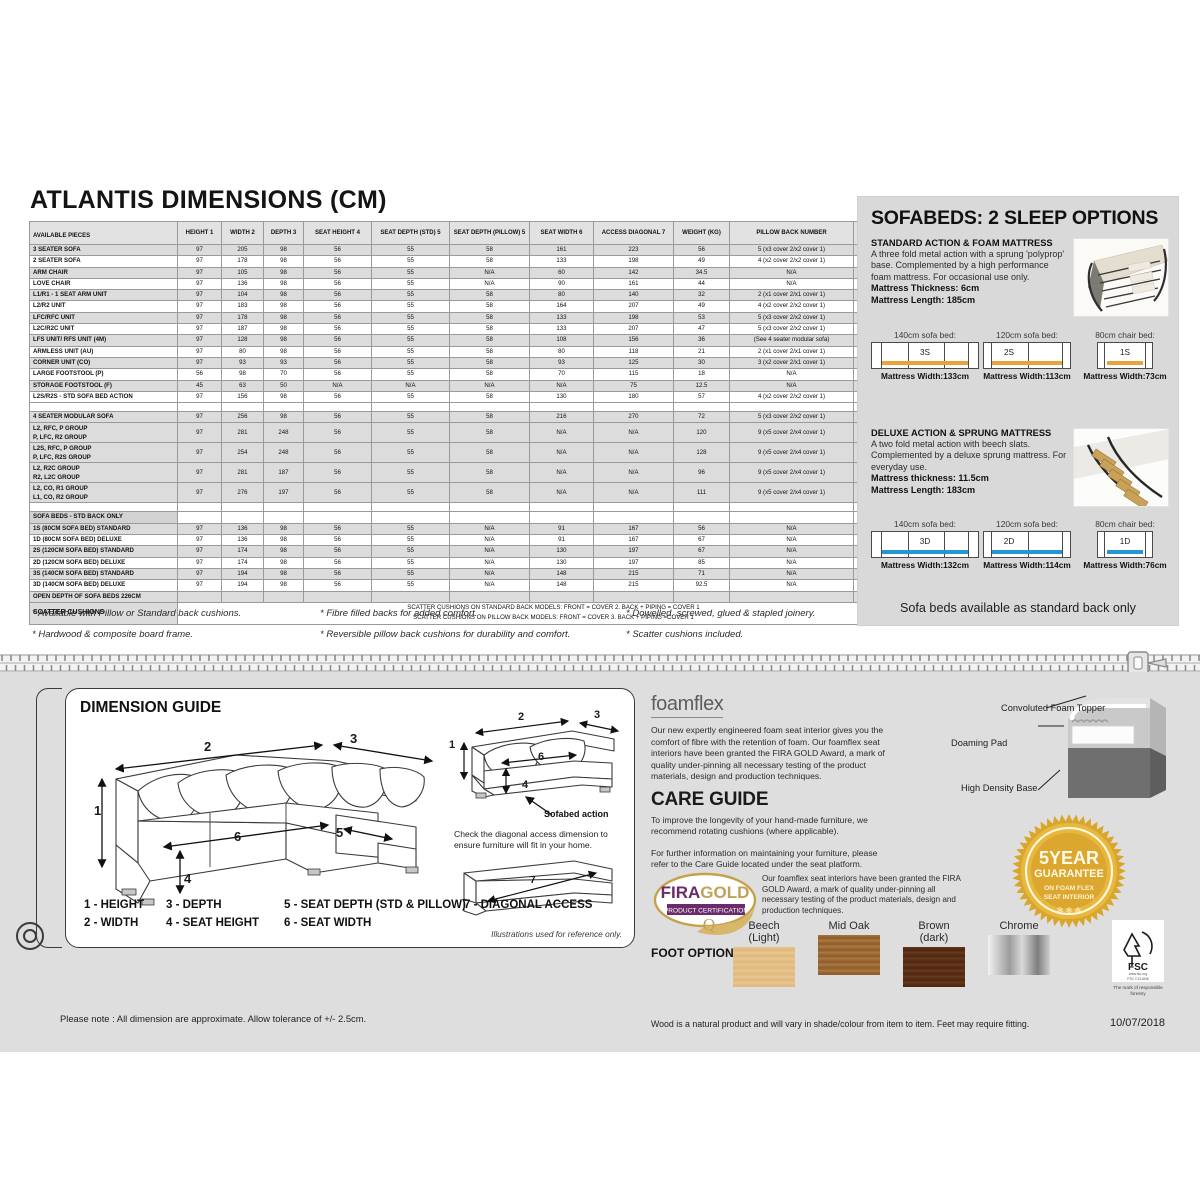 This screenshot has height=1200, width=1200. What do you see at coordinates (1019, 955) in the screenshot?
I see `foot-swatch-chrome` at bounding box center [1019, 955].